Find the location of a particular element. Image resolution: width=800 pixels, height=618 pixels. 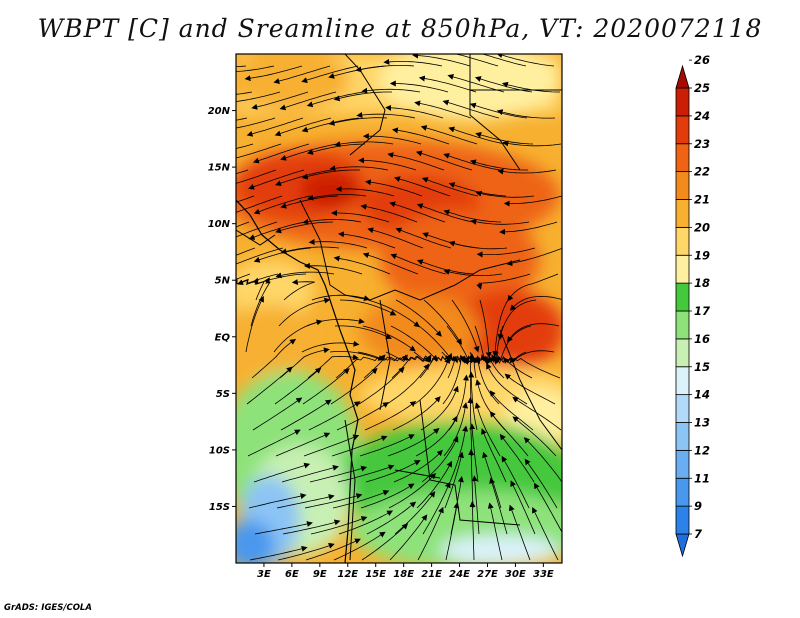

colorbar-label: 23 is located at coordinates (702, 144).